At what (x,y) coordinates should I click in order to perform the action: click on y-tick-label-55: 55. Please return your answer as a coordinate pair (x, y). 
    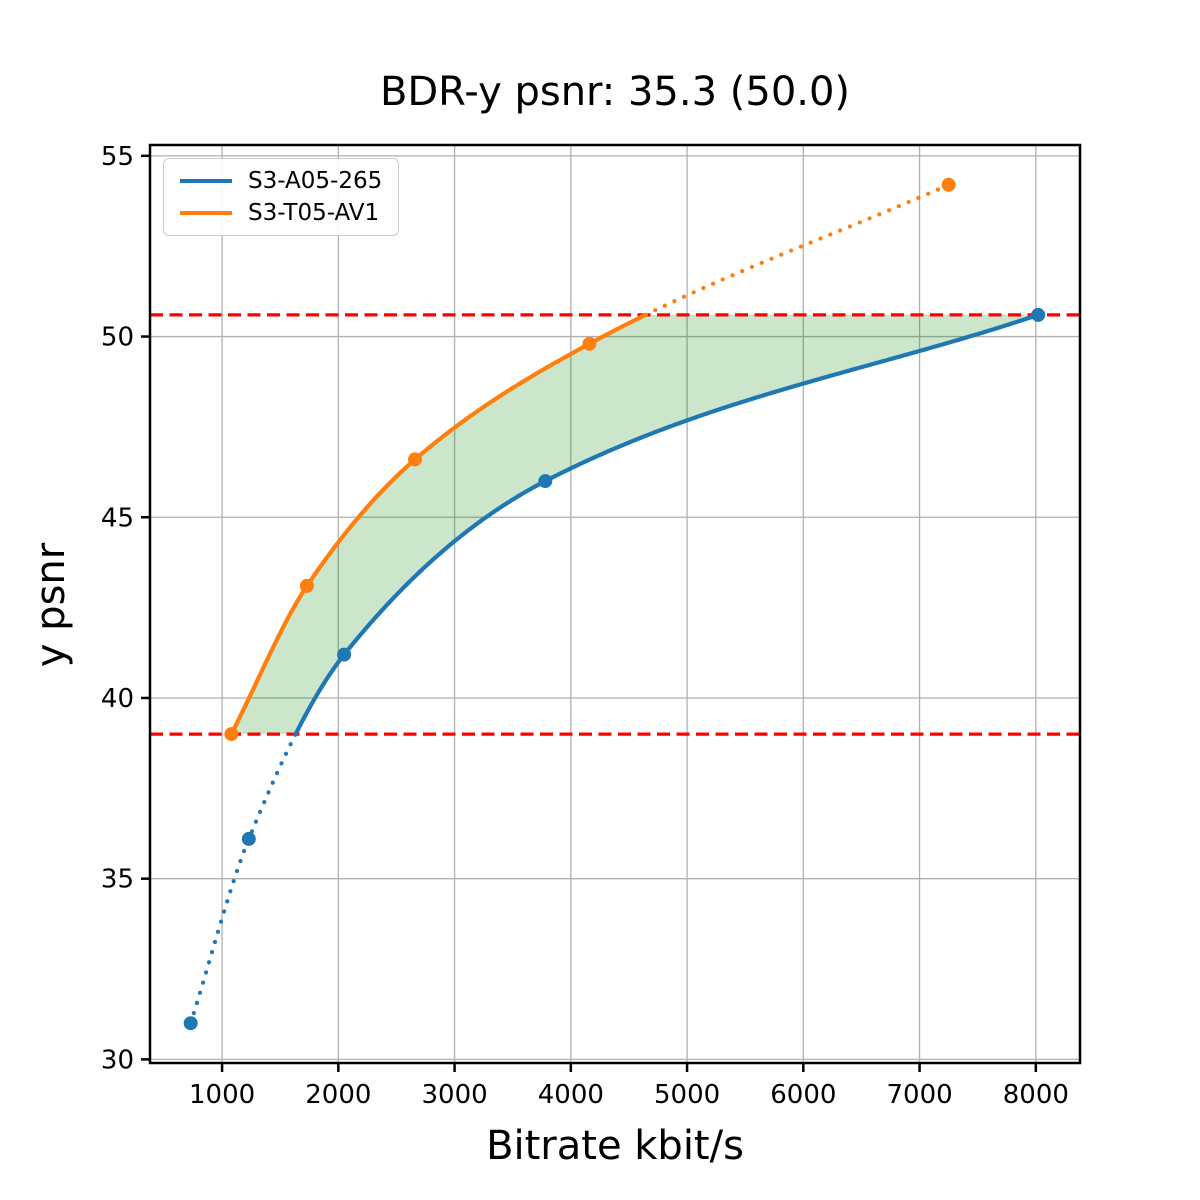
    Looking at the image, I should click on (117, 157).